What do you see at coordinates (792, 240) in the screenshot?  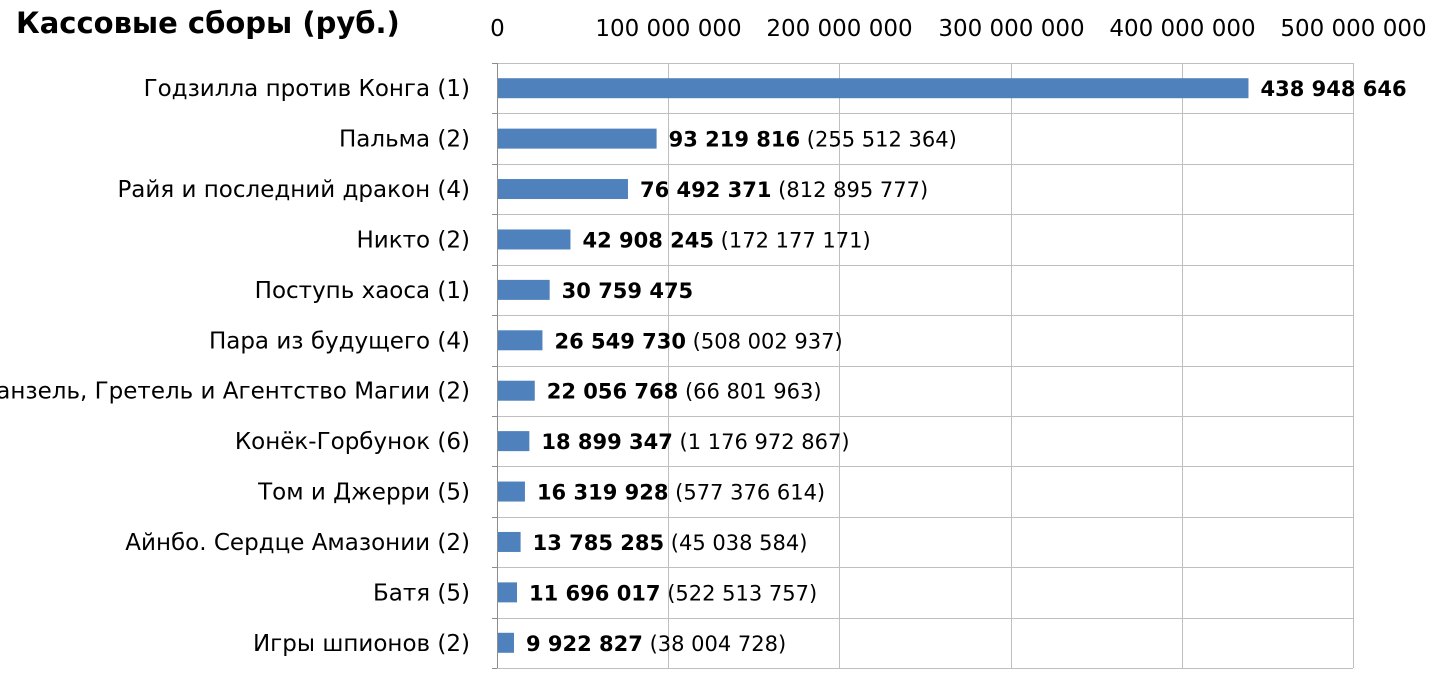 I see `total-gross-label: (172 177 171)` at bounding box center [792, 240].